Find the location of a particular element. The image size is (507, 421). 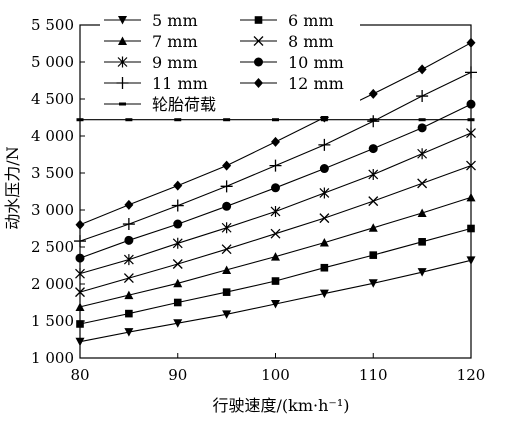

y-tick-label: 4 500 is located at coordinates (52, 99).